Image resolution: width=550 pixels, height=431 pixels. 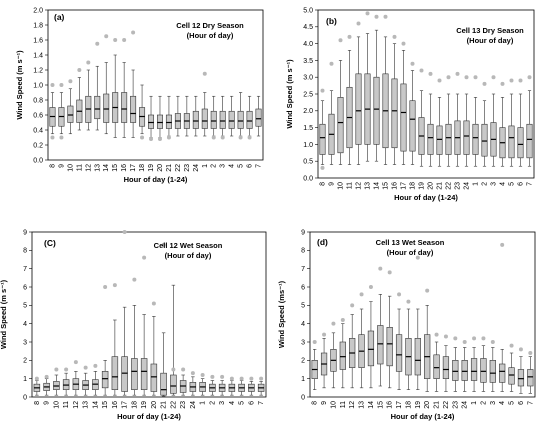 I want to click on y-tick-label: 8, so click(x=25, y=251).